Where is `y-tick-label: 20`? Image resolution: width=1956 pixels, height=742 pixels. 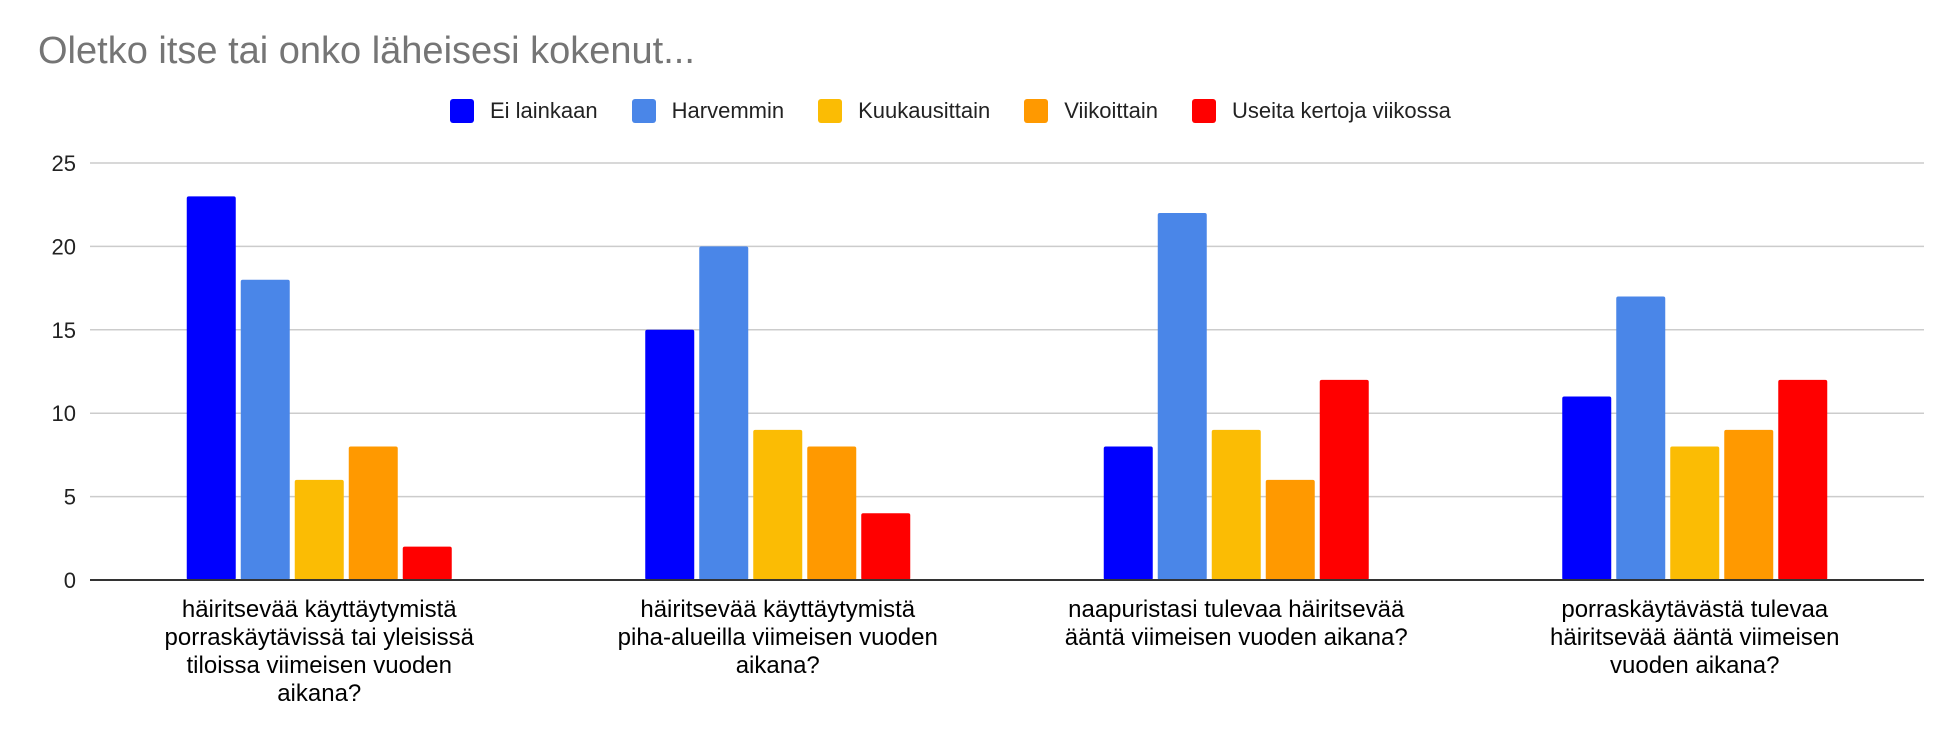
y-tick-label: 20 is located at coordinates (64, 246).